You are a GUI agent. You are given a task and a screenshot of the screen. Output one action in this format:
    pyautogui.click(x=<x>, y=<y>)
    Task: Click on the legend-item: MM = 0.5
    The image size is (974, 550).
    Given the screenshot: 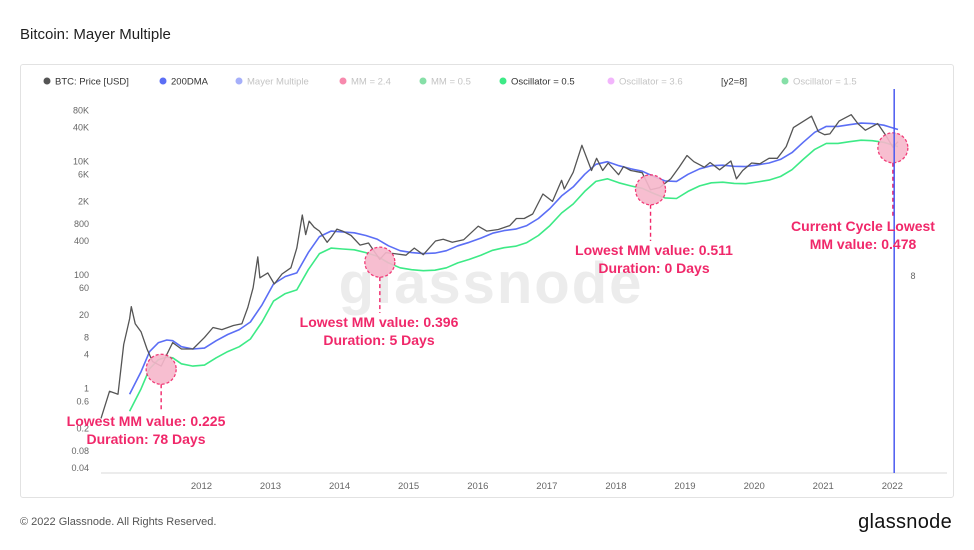 What is the action you would take?
    pyautogui.click(x=445, y=82)
    